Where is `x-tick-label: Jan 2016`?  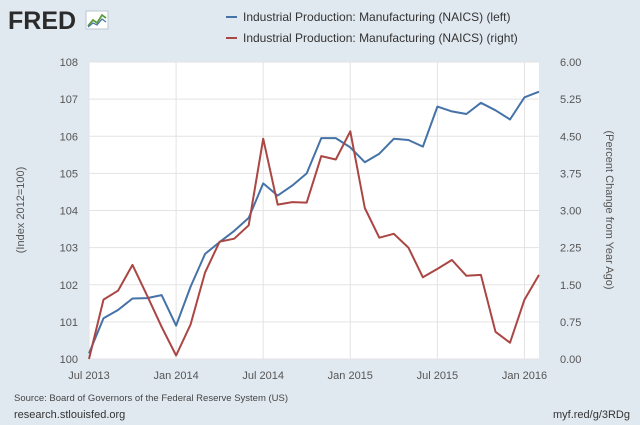 x-tick-label: Jan 2016 is located at coordinates (524, 376).